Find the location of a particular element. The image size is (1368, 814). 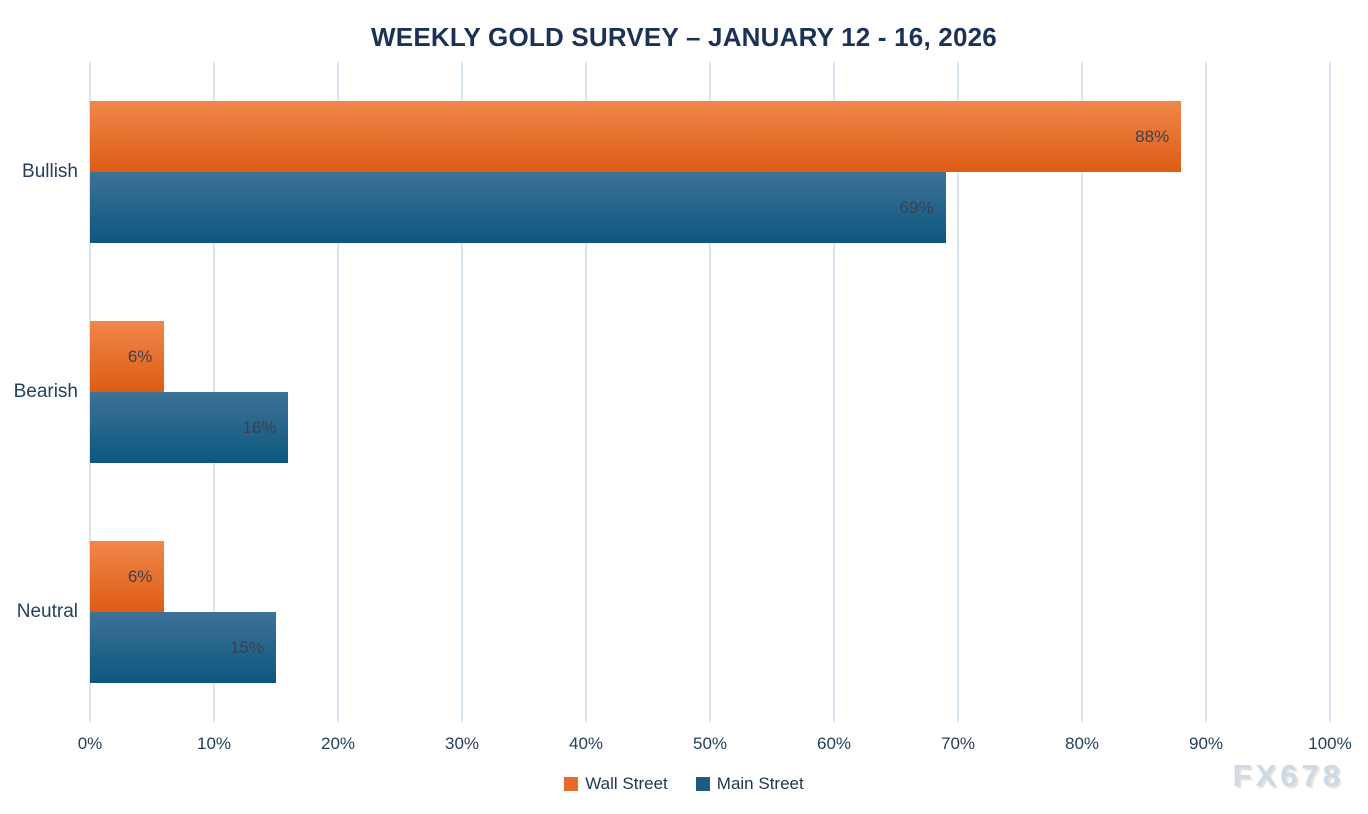

legend: Wall Street Main Street is located at coordinates (684, 784).